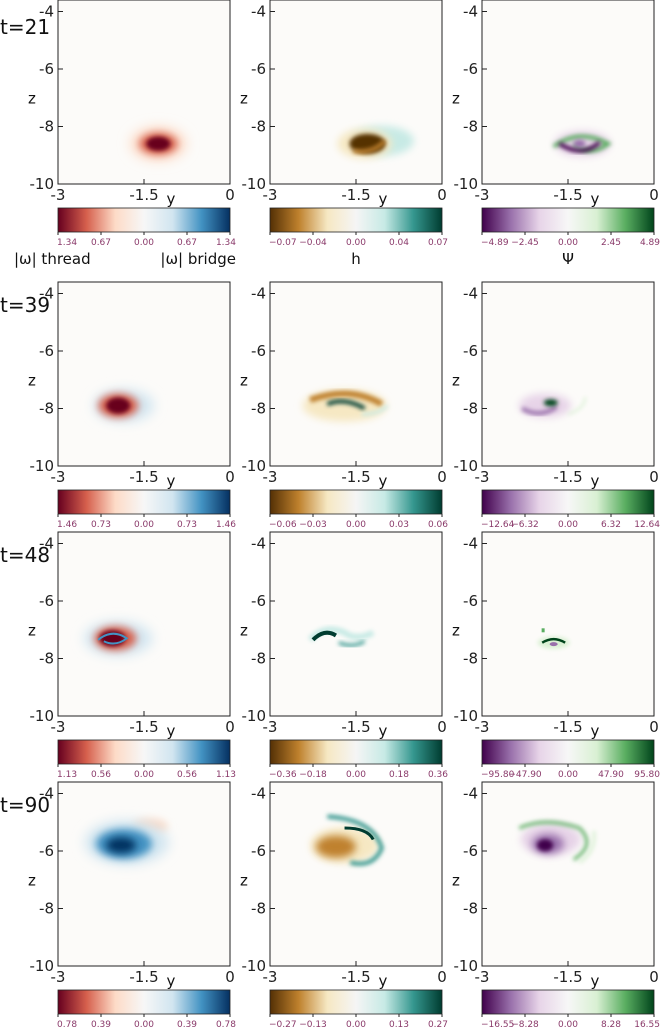 The image size is (664, 1034). Describe the element at coordinates (25, 305) in the screenshot. I see `time-label: t=39` at that location.